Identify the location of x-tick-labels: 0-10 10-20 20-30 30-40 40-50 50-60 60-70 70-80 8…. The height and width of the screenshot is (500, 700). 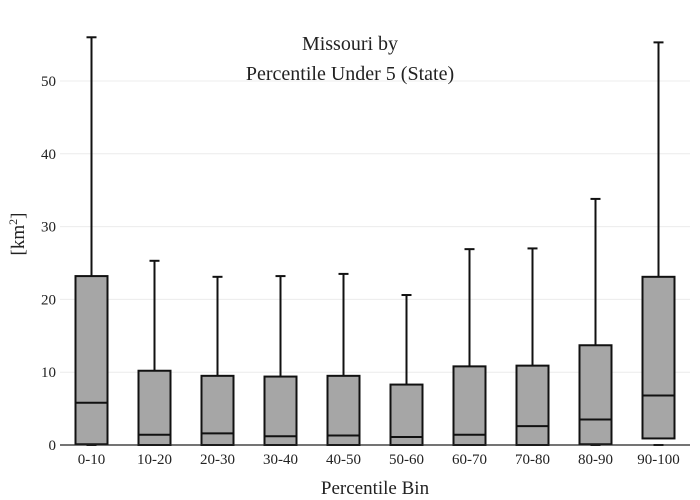
(379, 460).